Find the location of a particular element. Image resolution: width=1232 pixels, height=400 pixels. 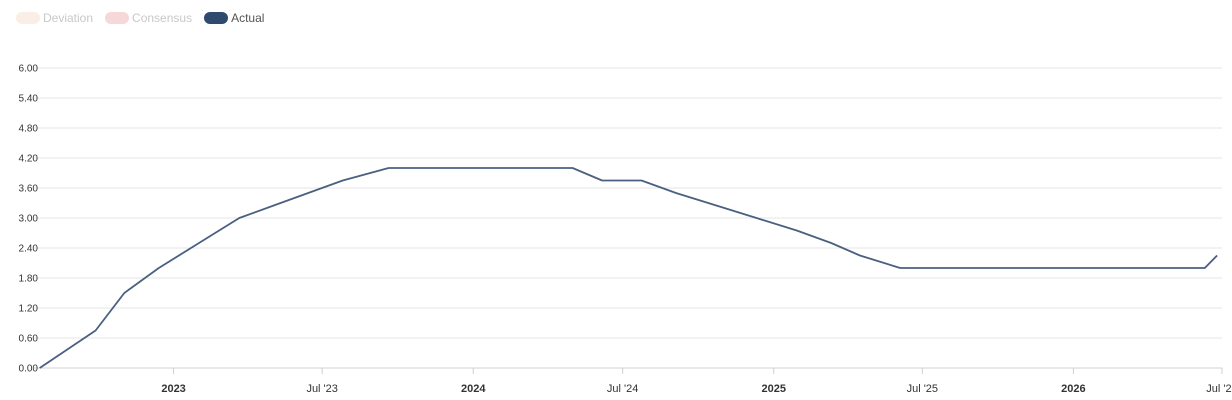

chart-legend: Deviation Consensus Actual is located at coordinates (146, 18).